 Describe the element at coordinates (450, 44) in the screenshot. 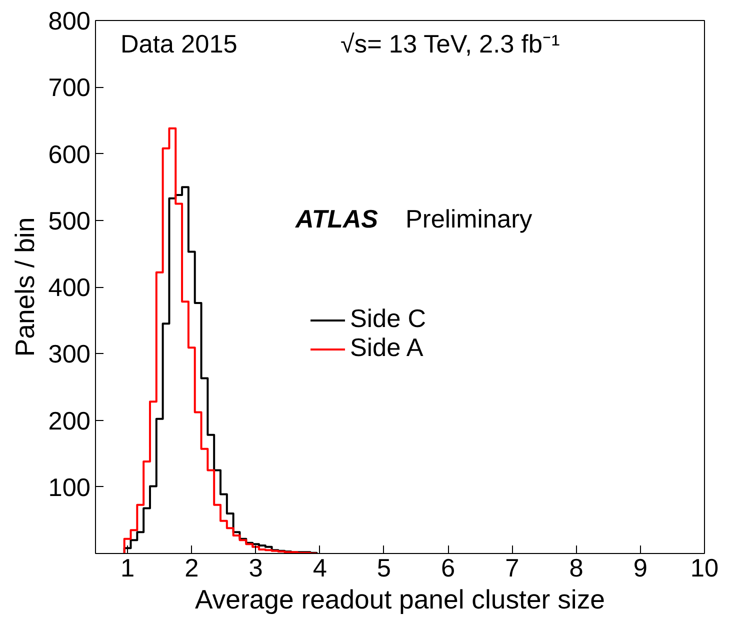

I see `annotation: √s= 13 TeV, 2.3 fb⁻¹` at that location.